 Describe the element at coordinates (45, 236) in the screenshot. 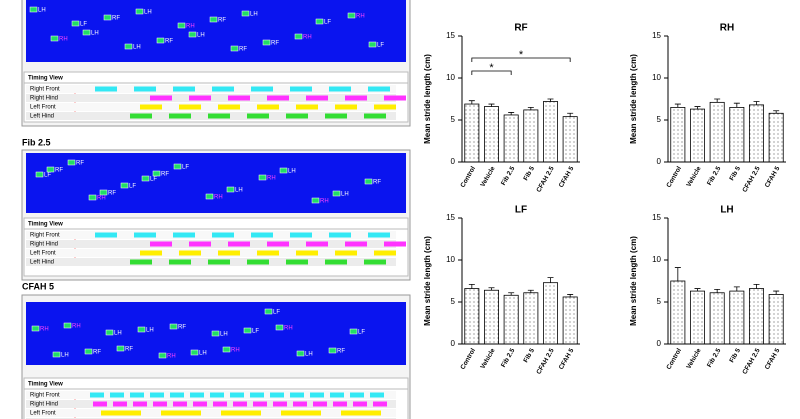

I see `timing-row-label: Right Front` at that location.